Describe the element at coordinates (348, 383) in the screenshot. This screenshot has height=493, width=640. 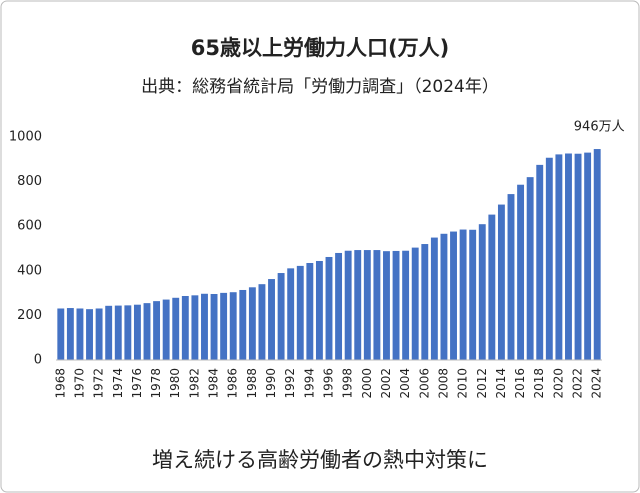
I see `x-tick-label: 1998` at that location.